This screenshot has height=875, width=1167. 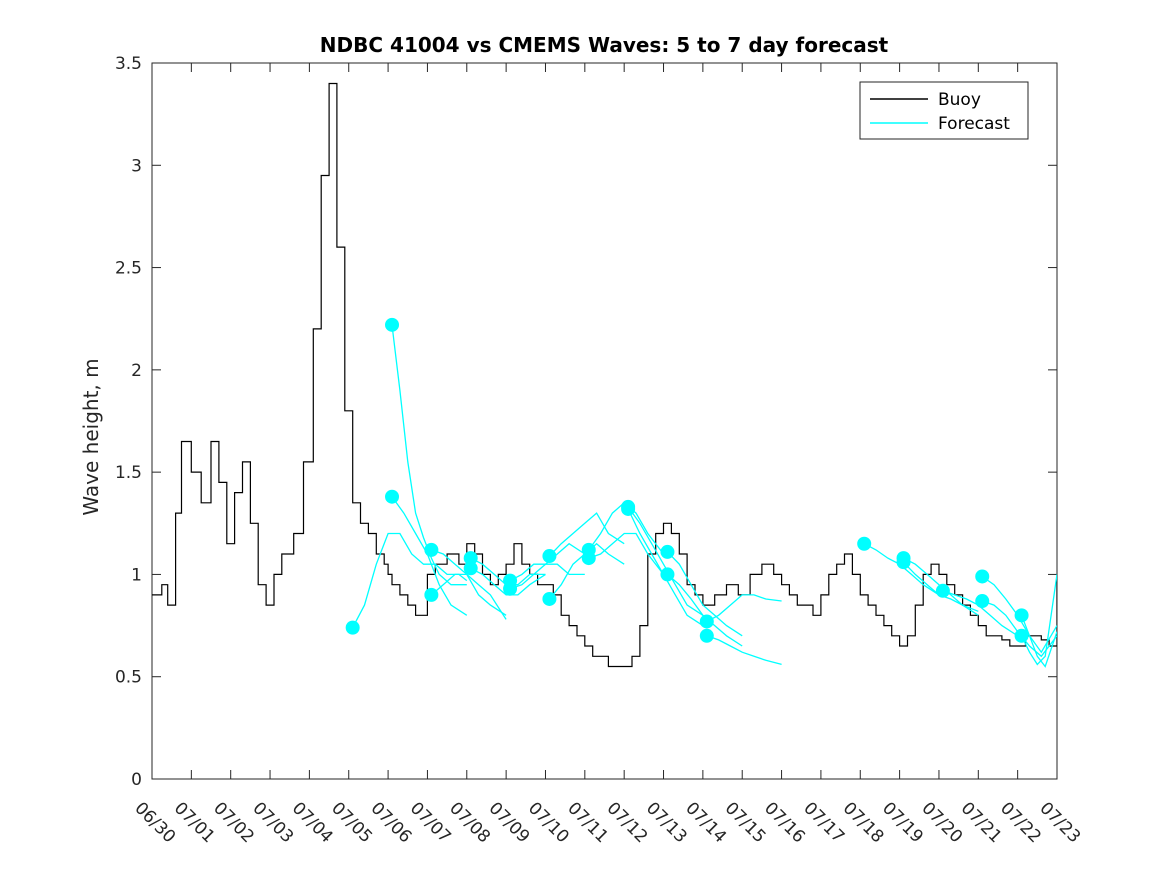 I want to click on legend-box, so click(x=944, y=110).